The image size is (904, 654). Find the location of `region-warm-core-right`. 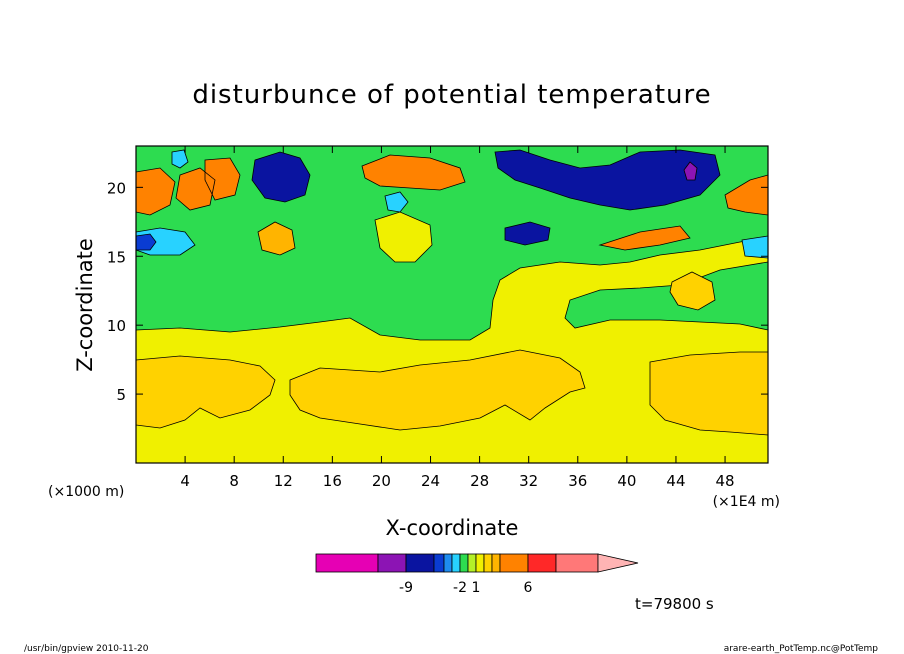

region-warm-core-right is located at coordinates (683, 212).